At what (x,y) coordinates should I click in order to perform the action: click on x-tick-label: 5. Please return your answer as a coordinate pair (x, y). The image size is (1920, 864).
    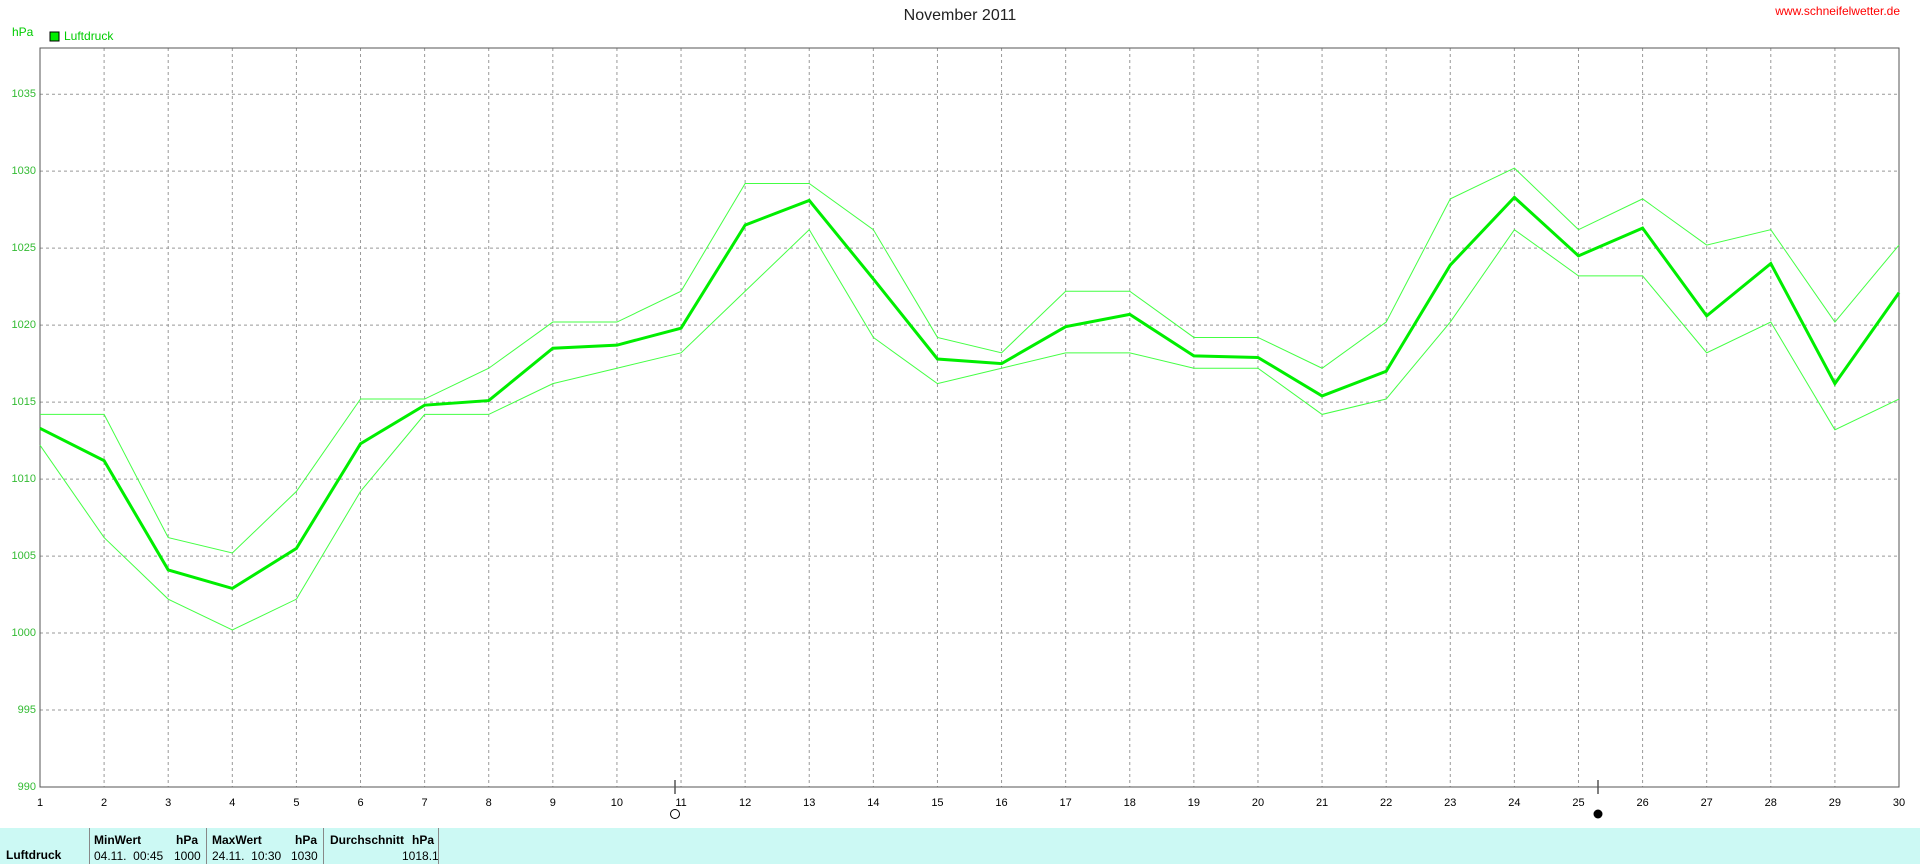
    Looking at the image, I should click on (296, 803).